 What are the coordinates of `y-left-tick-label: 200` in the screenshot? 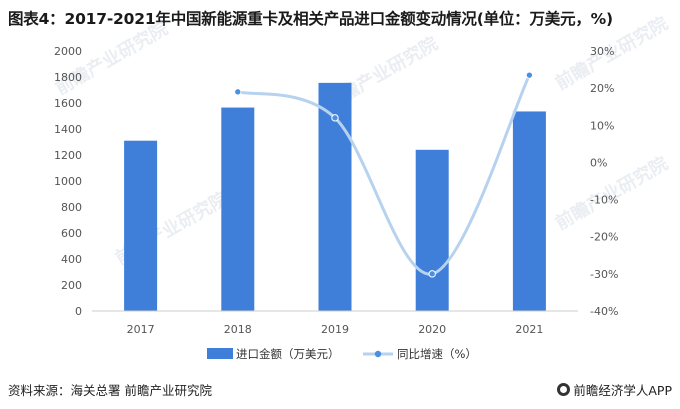 It's located at (71, 285).